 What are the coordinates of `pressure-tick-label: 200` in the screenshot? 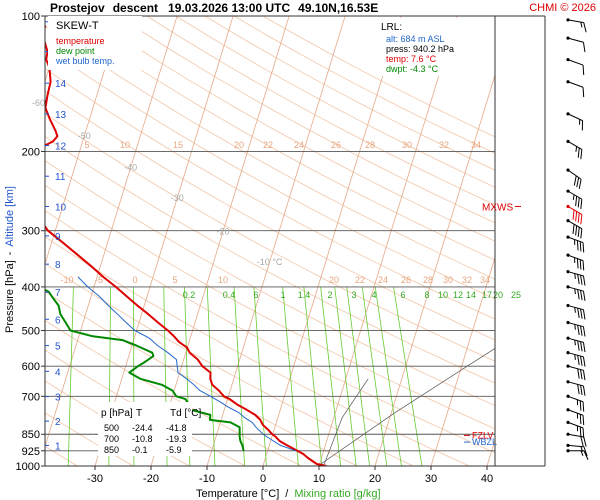 It's located at (31, 152).